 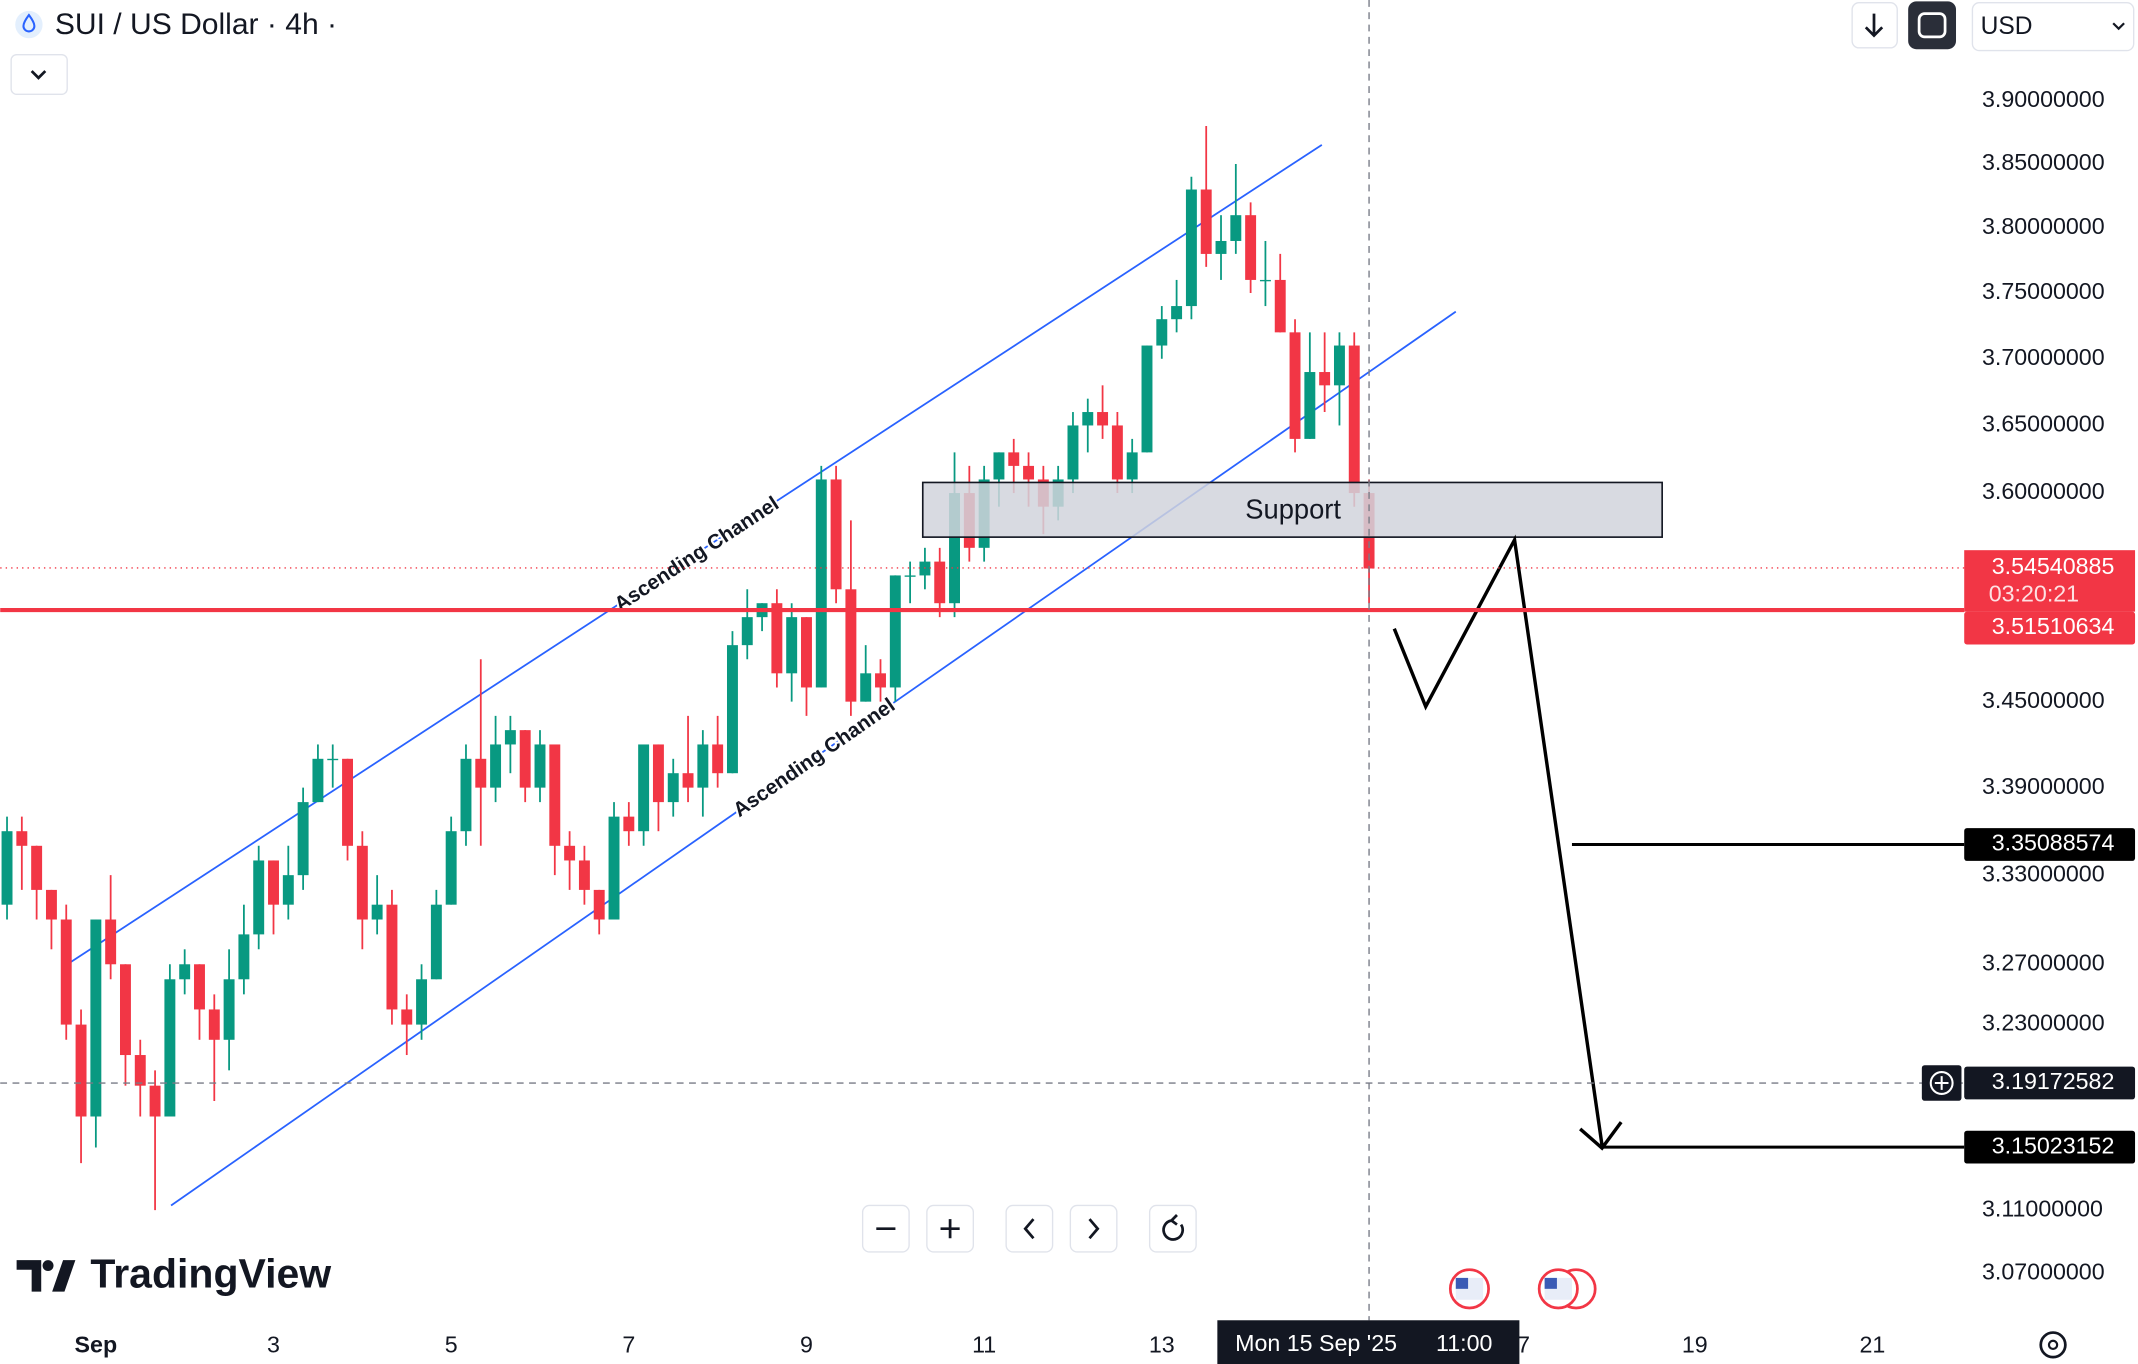 I want to click on x-tick-label: 19, so click(x=1695, y=1344).